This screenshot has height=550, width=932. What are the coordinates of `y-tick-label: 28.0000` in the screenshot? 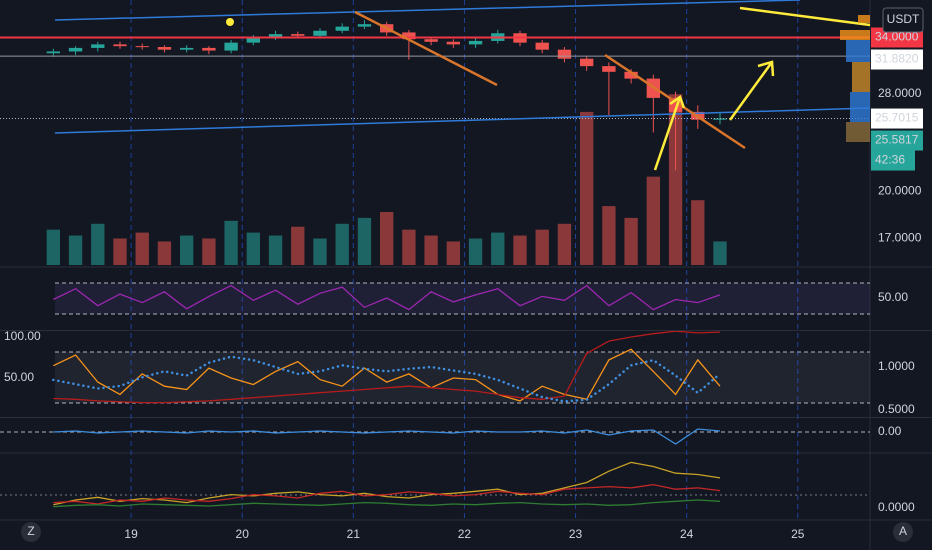 It's located at (900, 93).